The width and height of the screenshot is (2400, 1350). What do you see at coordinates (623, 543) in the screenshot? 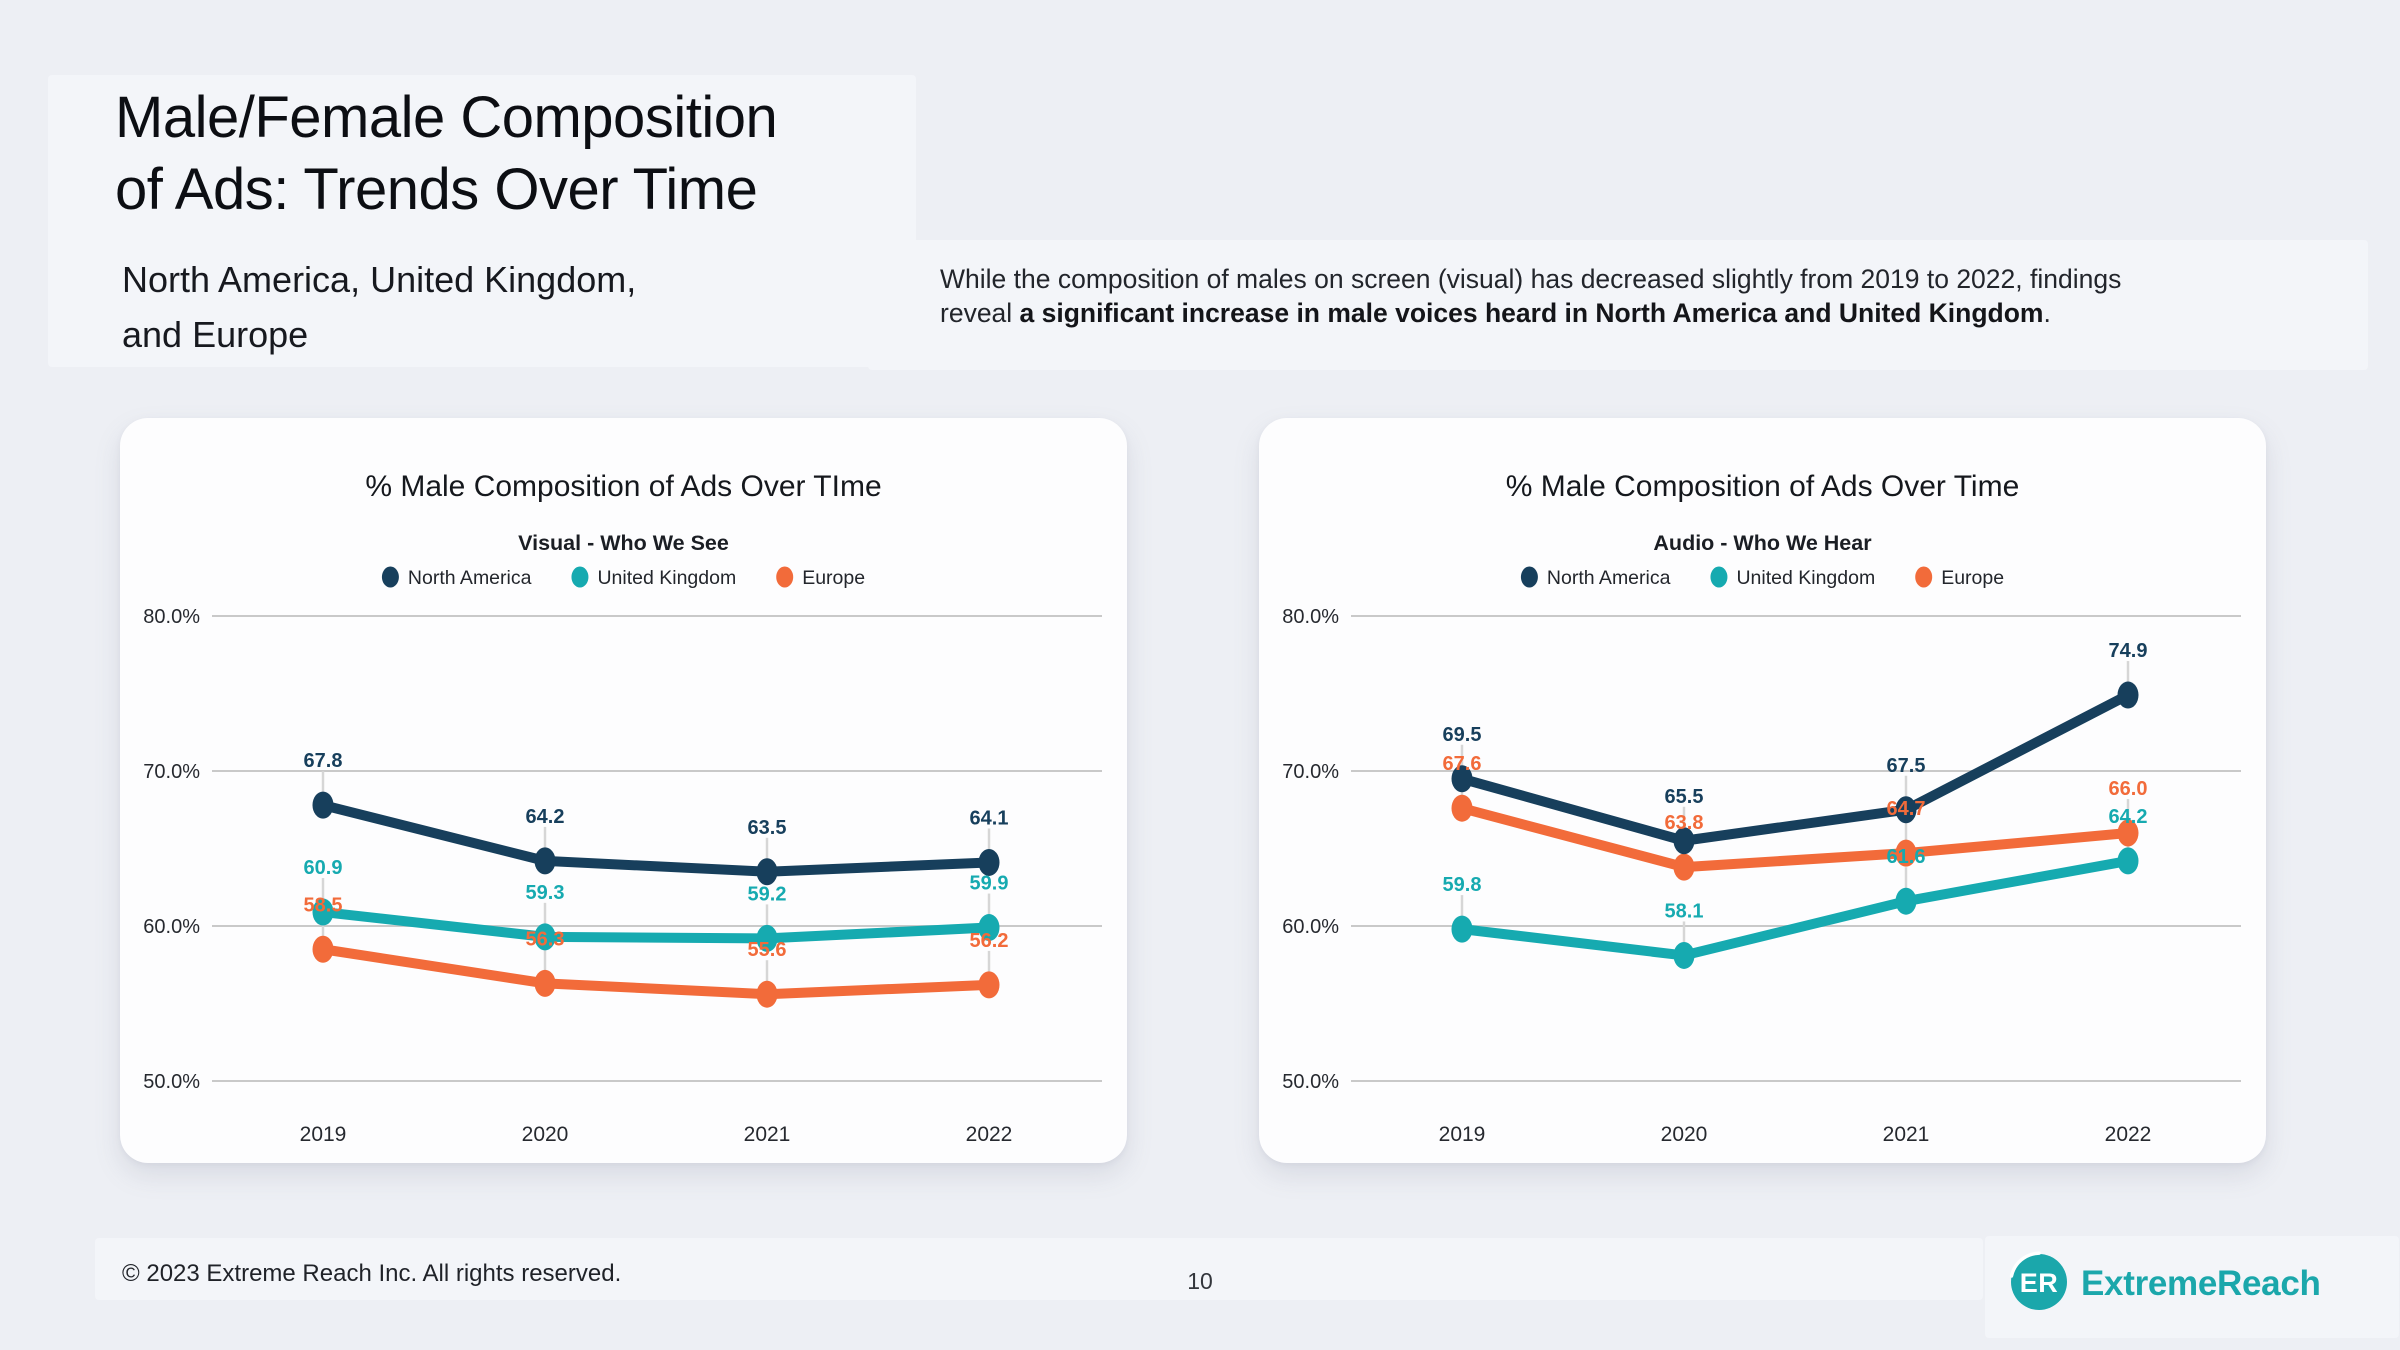
I see `chart-subtitle: Visual - Who We See` at bounding box center [623, 543].